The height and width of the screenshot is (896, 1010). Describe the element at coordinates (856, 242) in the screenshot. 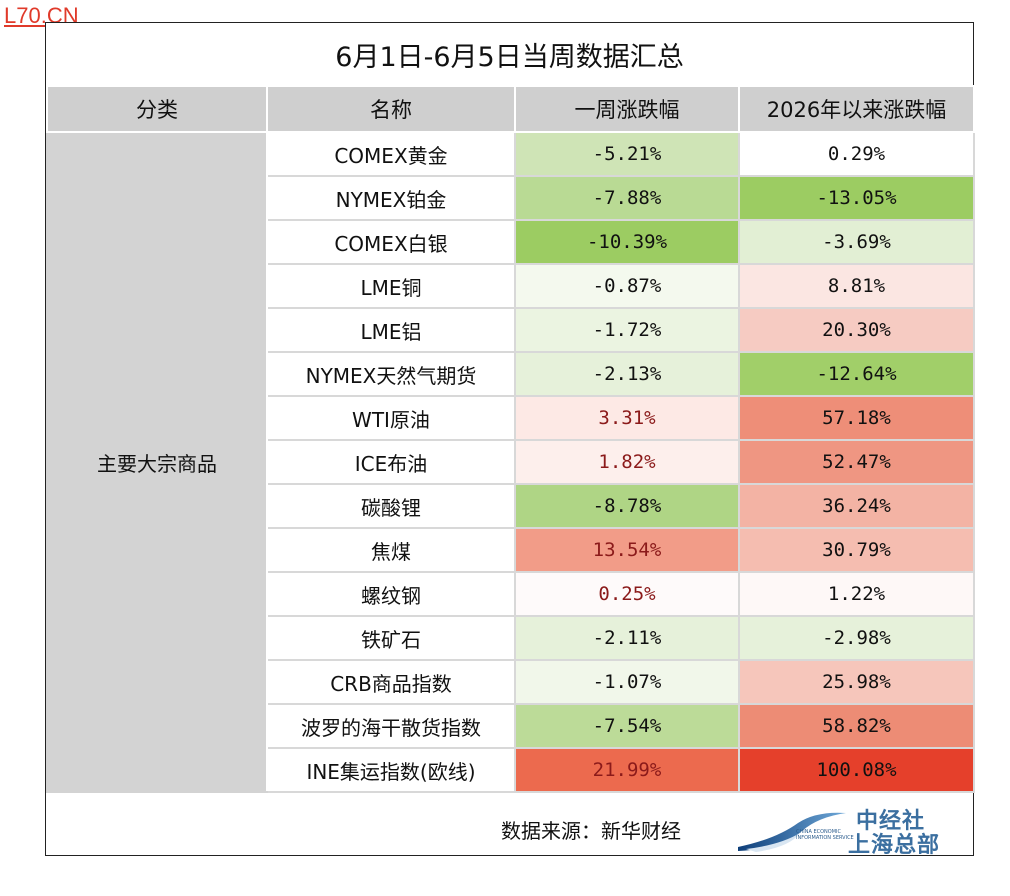

I see `ytd-change-cell: -3.69%` at that location.